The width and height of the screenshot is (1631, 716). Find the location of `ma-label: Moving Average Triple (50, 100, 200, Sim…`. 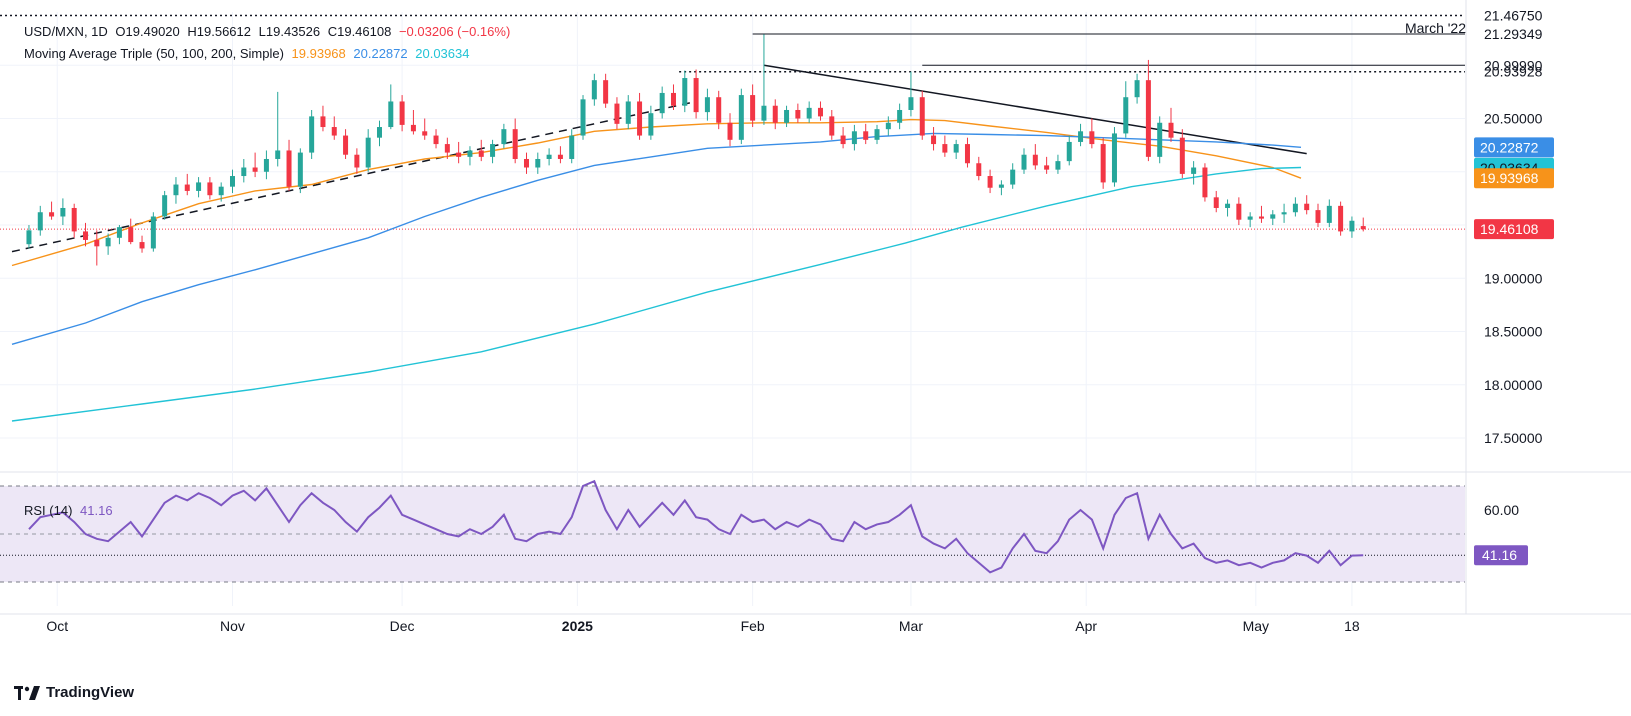

ma-label: Moving Average Triple (50, 100, 200, Sim… is located at coordinates (154, 53).